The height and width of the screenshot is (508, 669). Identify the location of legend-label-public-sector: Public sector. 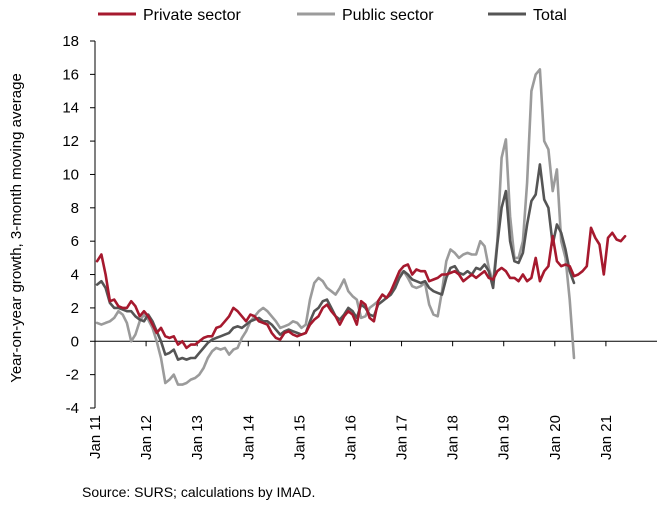
(388, 15).